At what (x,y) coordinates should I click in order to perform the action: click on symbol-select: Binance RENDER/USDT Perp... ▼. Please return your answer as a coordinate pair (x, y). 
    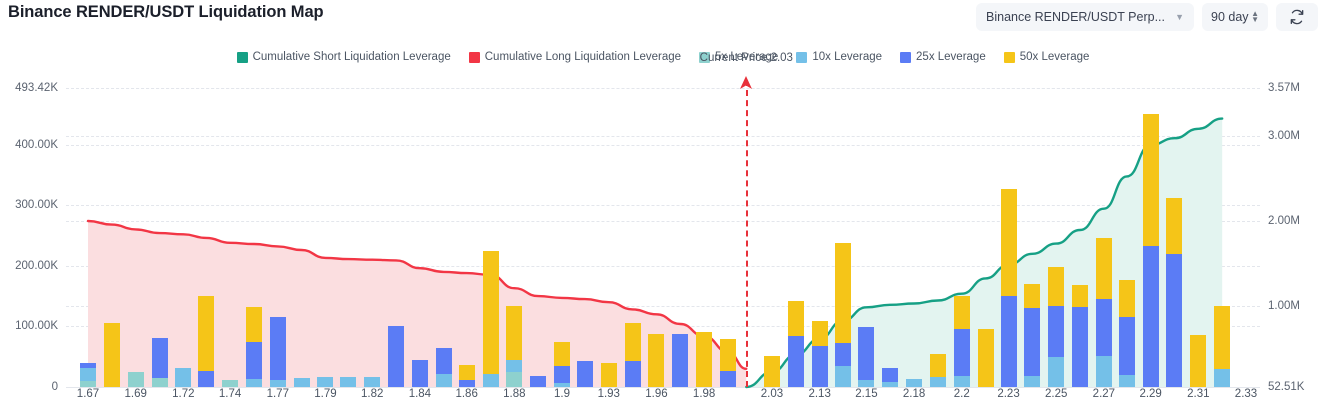
    Looking at the image, I should click on (1085, 17).